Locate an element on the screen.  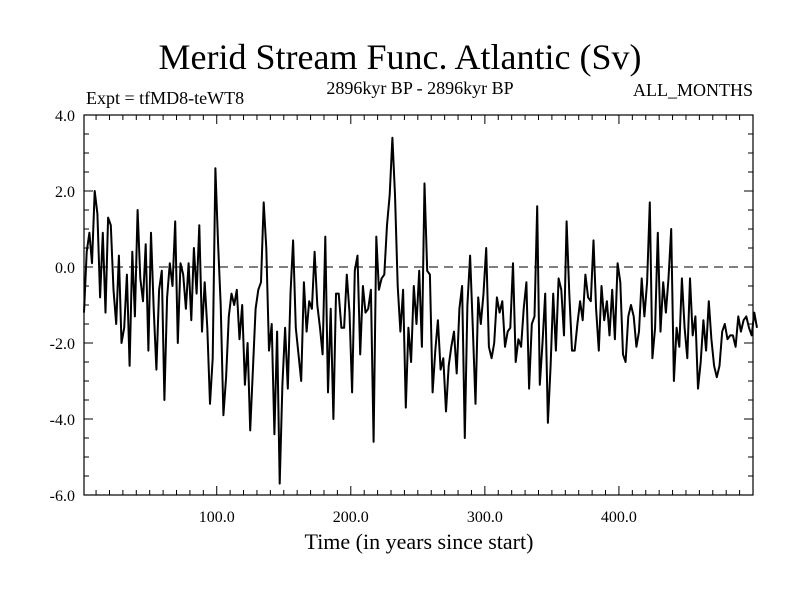
experiment-label: Expt = tfMD8-teWT8 is located at coordinates (165, 98).